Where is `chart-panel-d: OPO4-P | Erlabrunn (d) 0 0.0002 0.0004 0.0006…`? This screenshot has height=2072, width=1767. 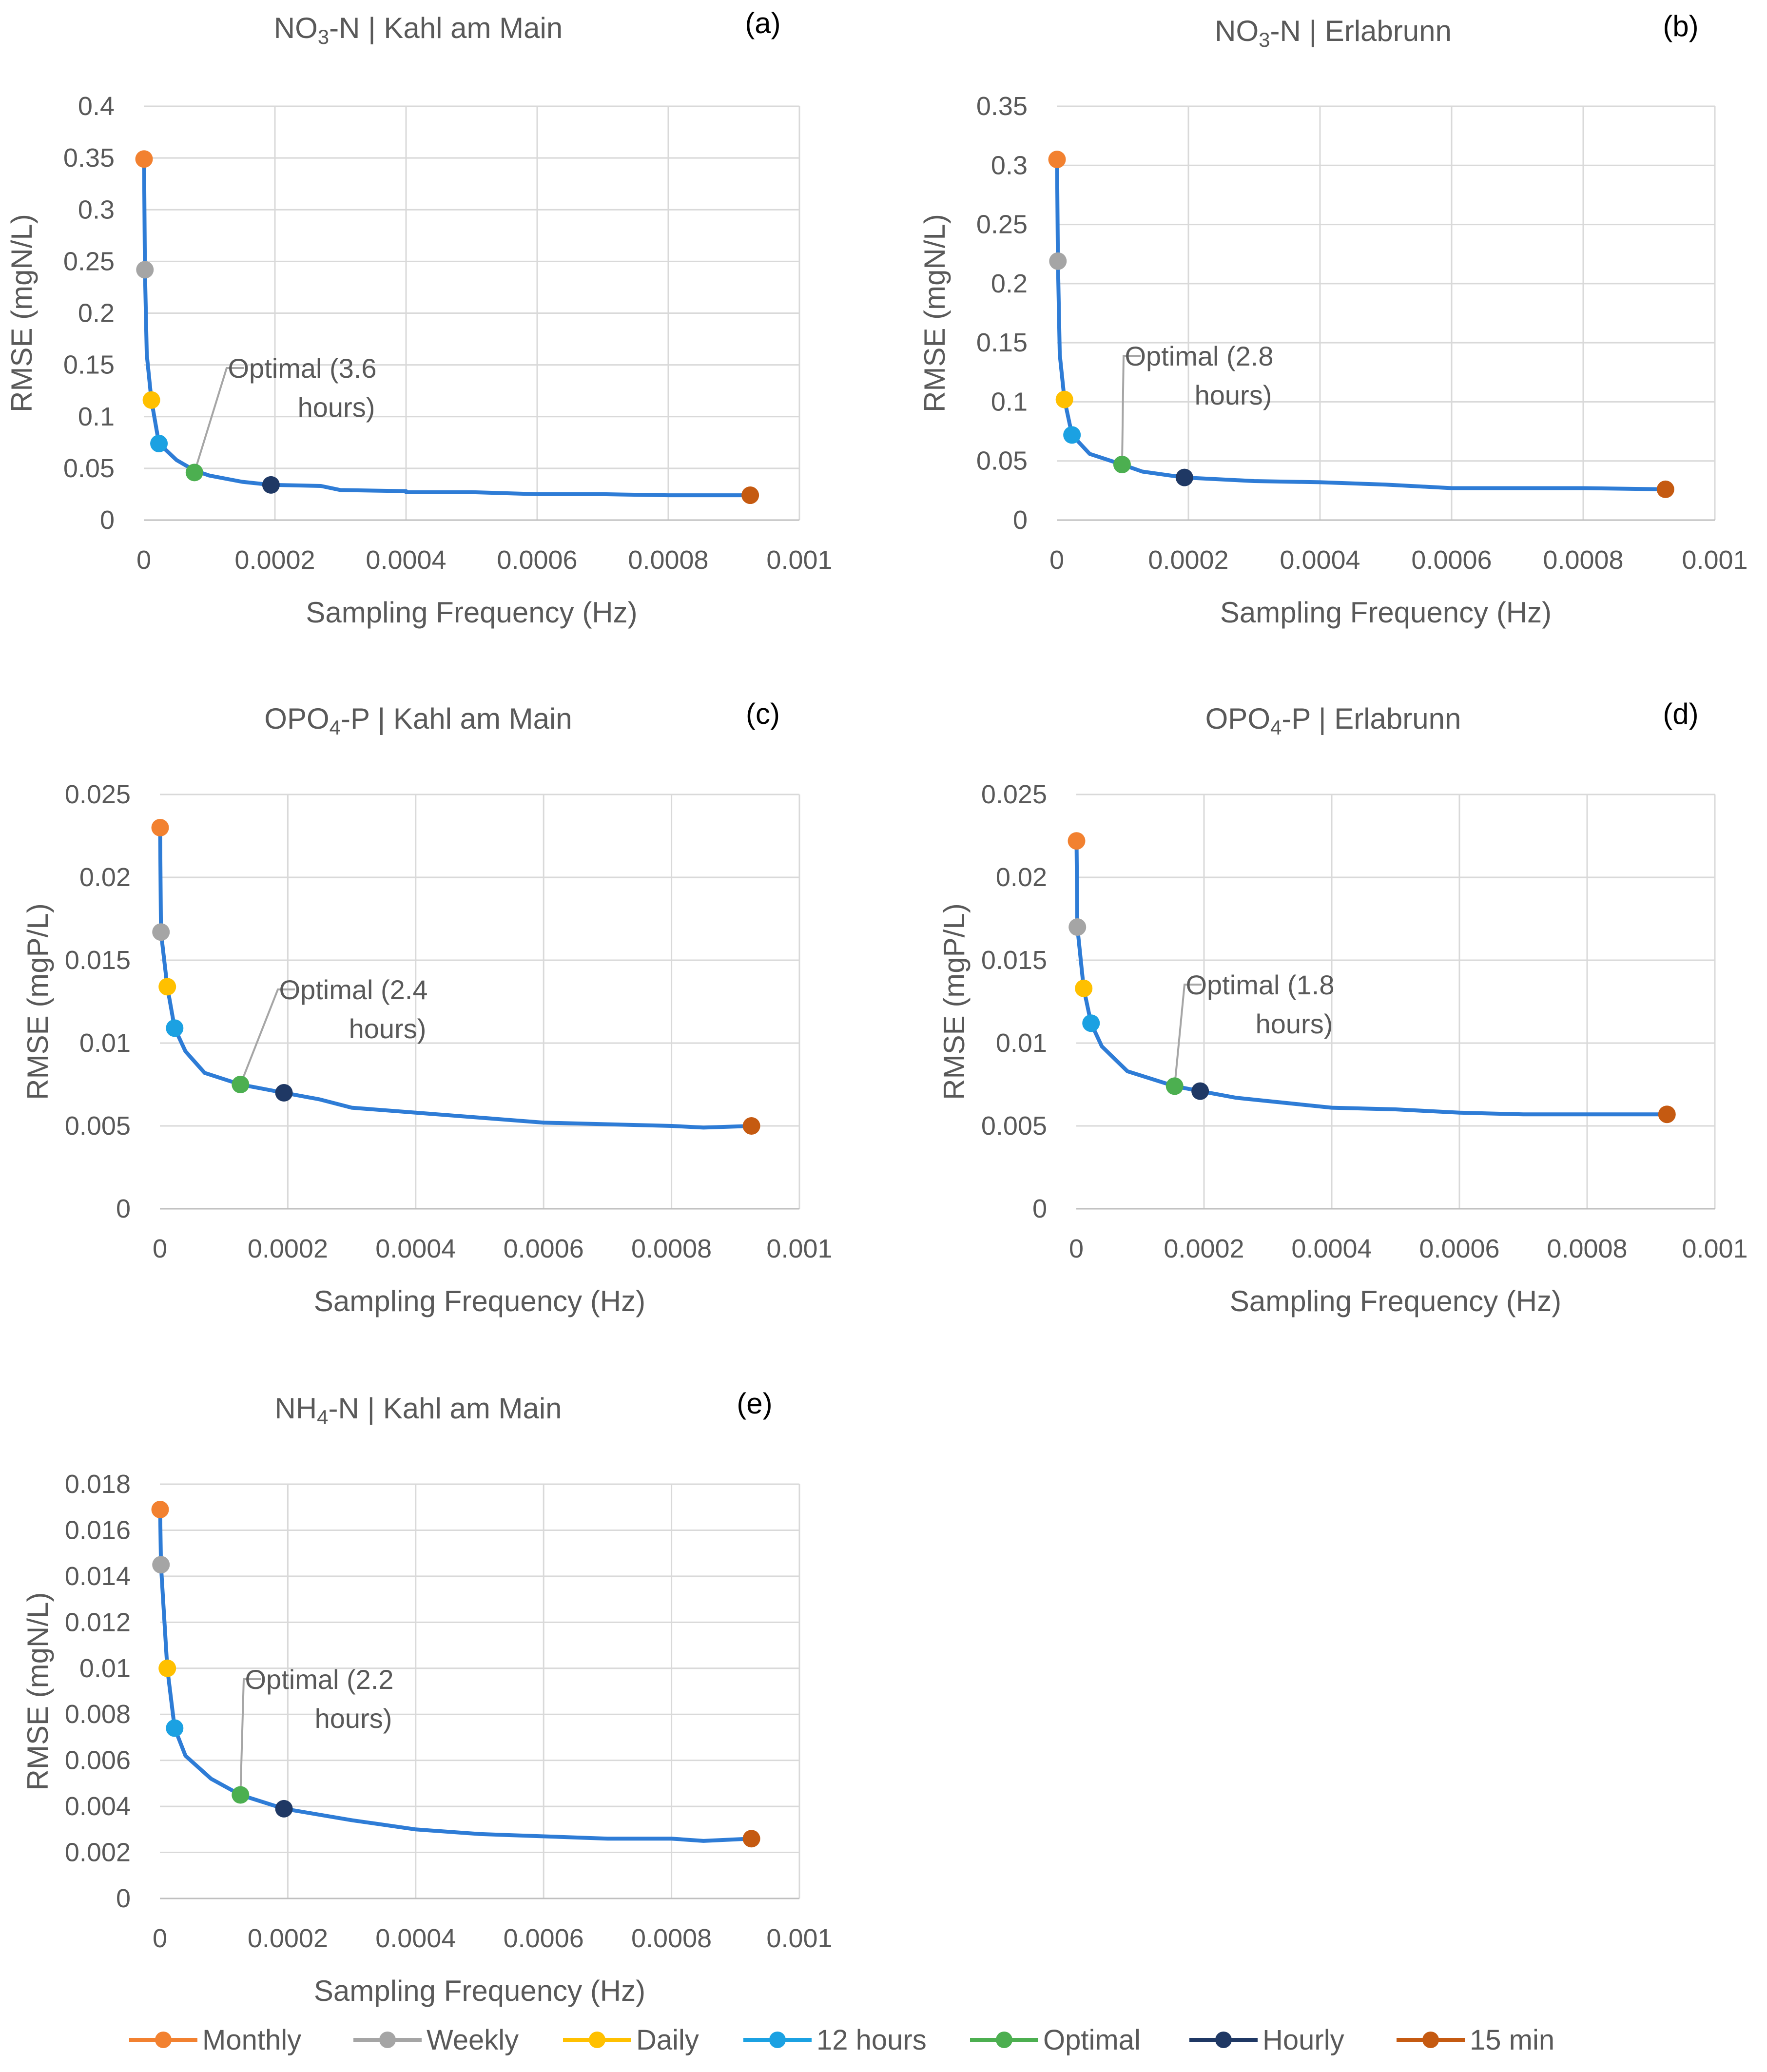 chart-panel-d: OPO4-P | Erlabrunn (d) 0 0.0002 0.0004 0.0006… is located at coordinates (1343, 1007).